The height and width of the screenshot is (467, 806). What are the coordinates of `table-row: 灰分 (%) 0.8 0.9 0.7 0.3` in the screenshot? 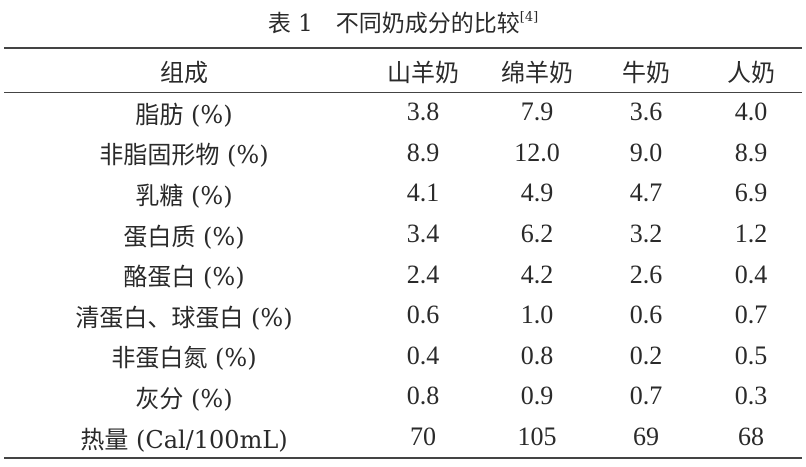 It's located at (403, 396).